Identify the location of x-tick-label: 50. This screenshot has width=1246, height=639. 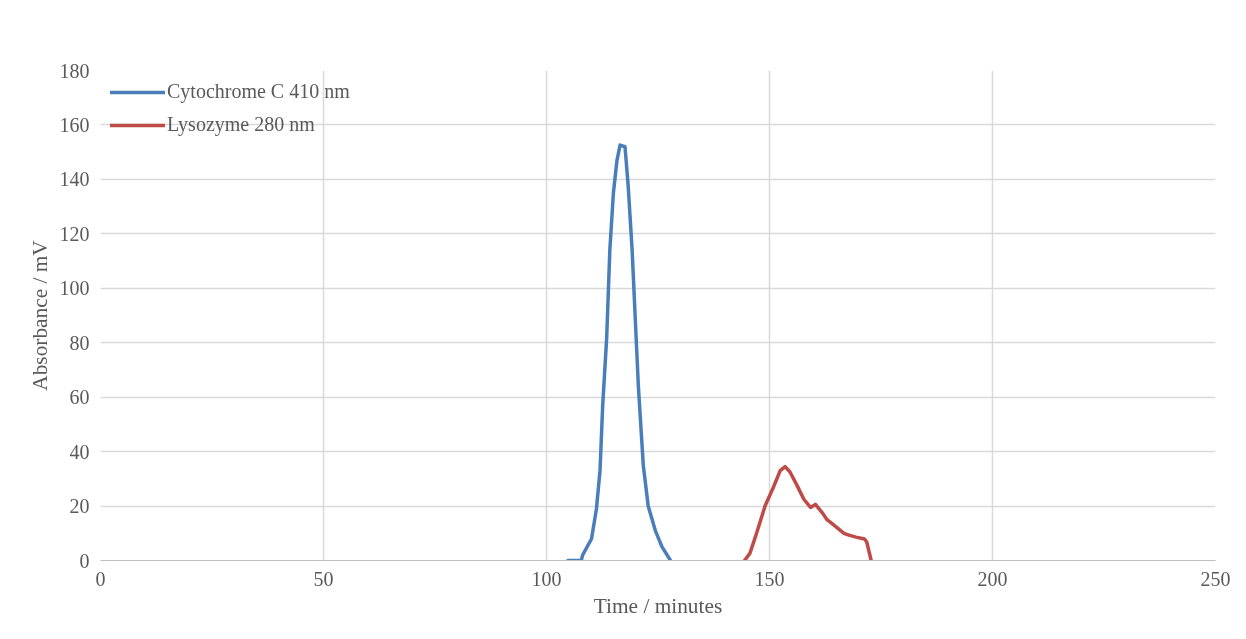
(323, 578).